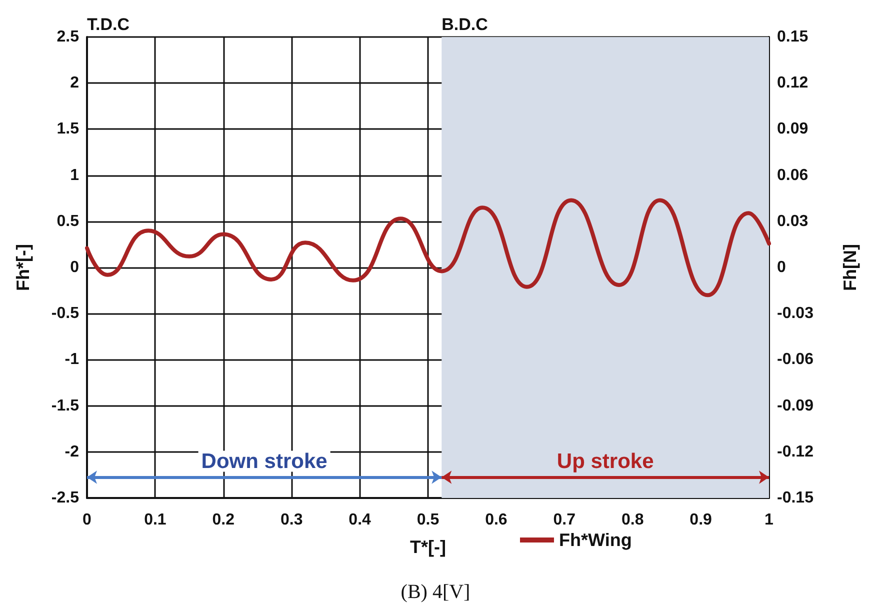  Describe the element at coordinates (795, 313) in the screenshot. I see `y2-tick-label: -0.03` at that location.